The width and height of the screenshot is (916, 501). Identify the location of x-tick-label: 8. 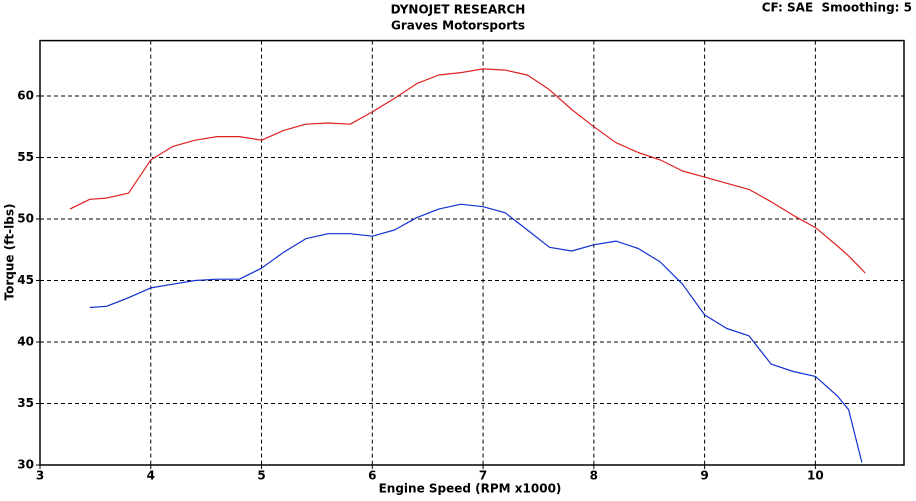
(594, 476).